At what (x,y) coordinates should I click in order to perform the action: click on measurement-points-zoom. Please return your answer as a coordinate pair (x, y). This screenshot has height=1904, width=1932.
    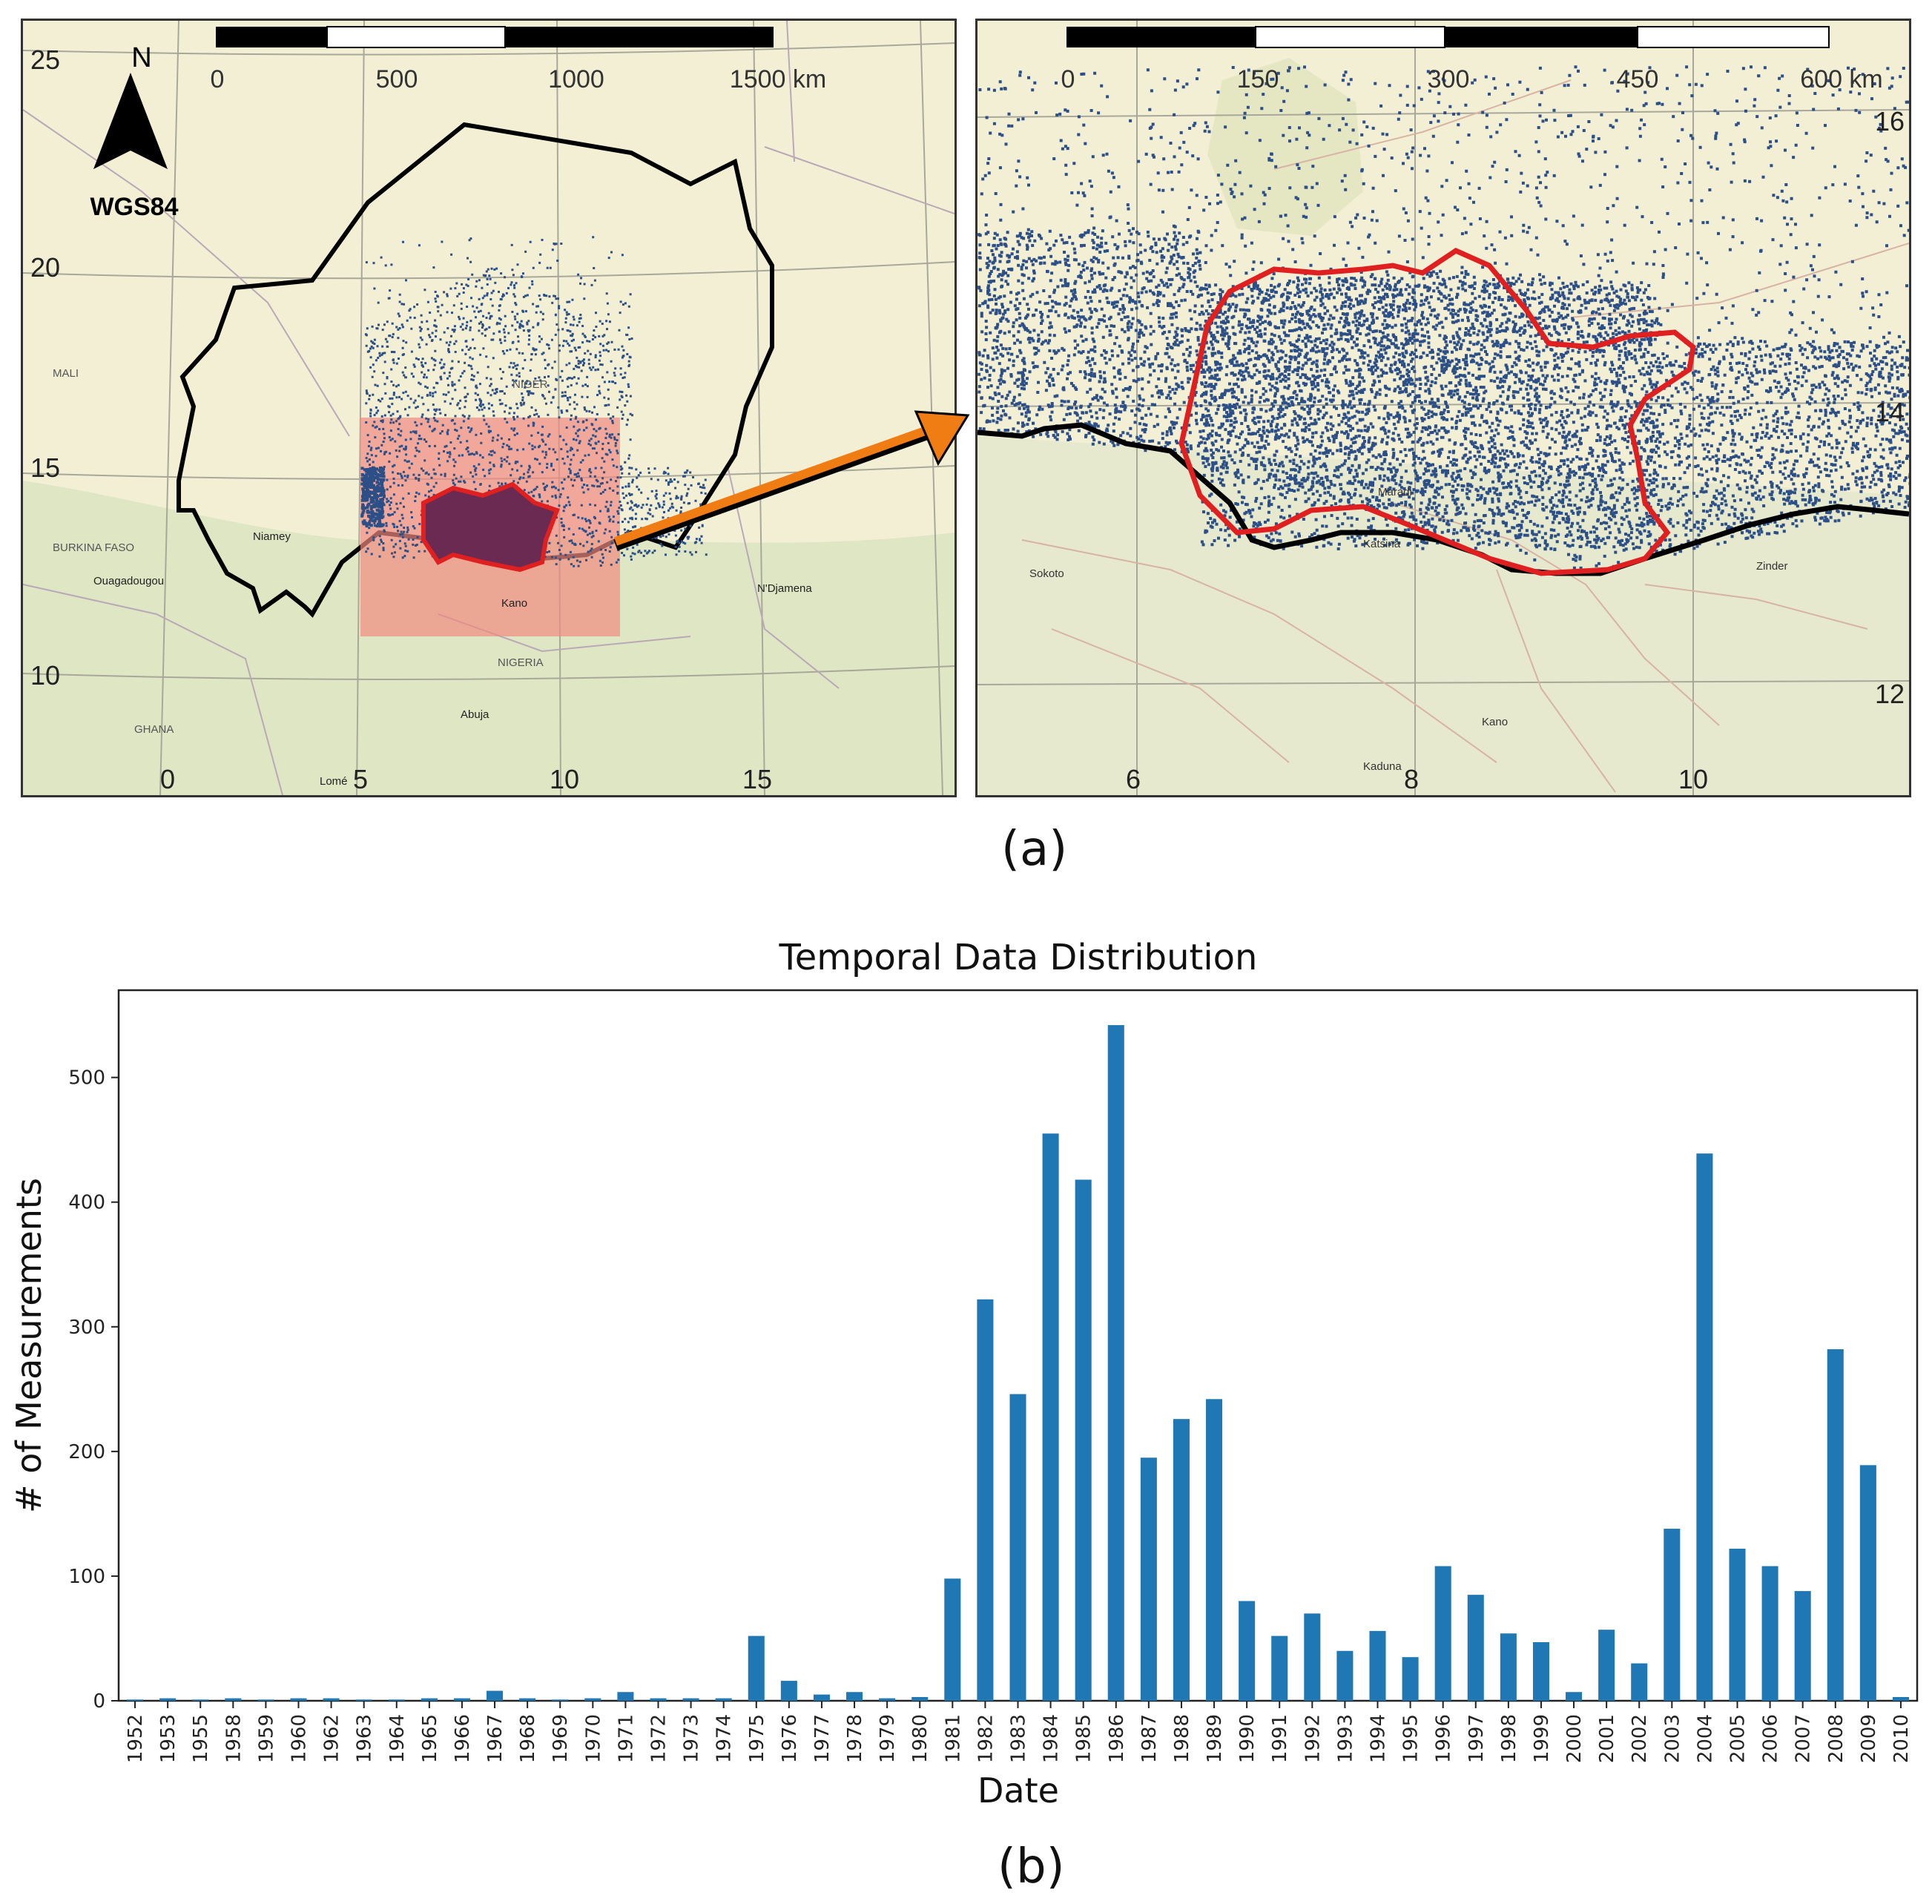
    Looking at the image, I should click on (1443, 317).